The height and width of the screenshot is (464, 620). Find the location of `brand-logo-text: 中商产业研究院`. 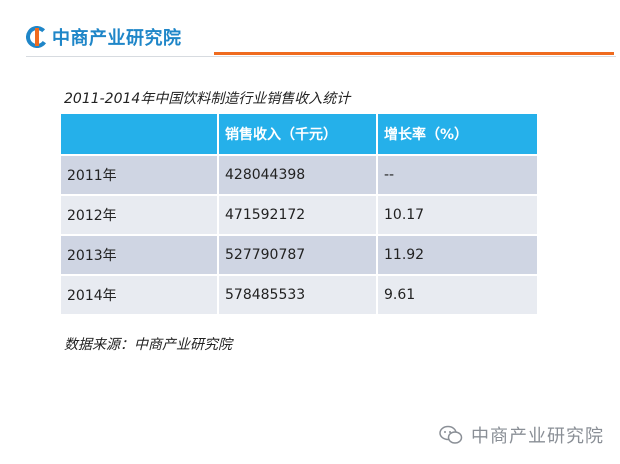

brand-logo-text: 中商产业研究院 is located at coordinates (117, 38).